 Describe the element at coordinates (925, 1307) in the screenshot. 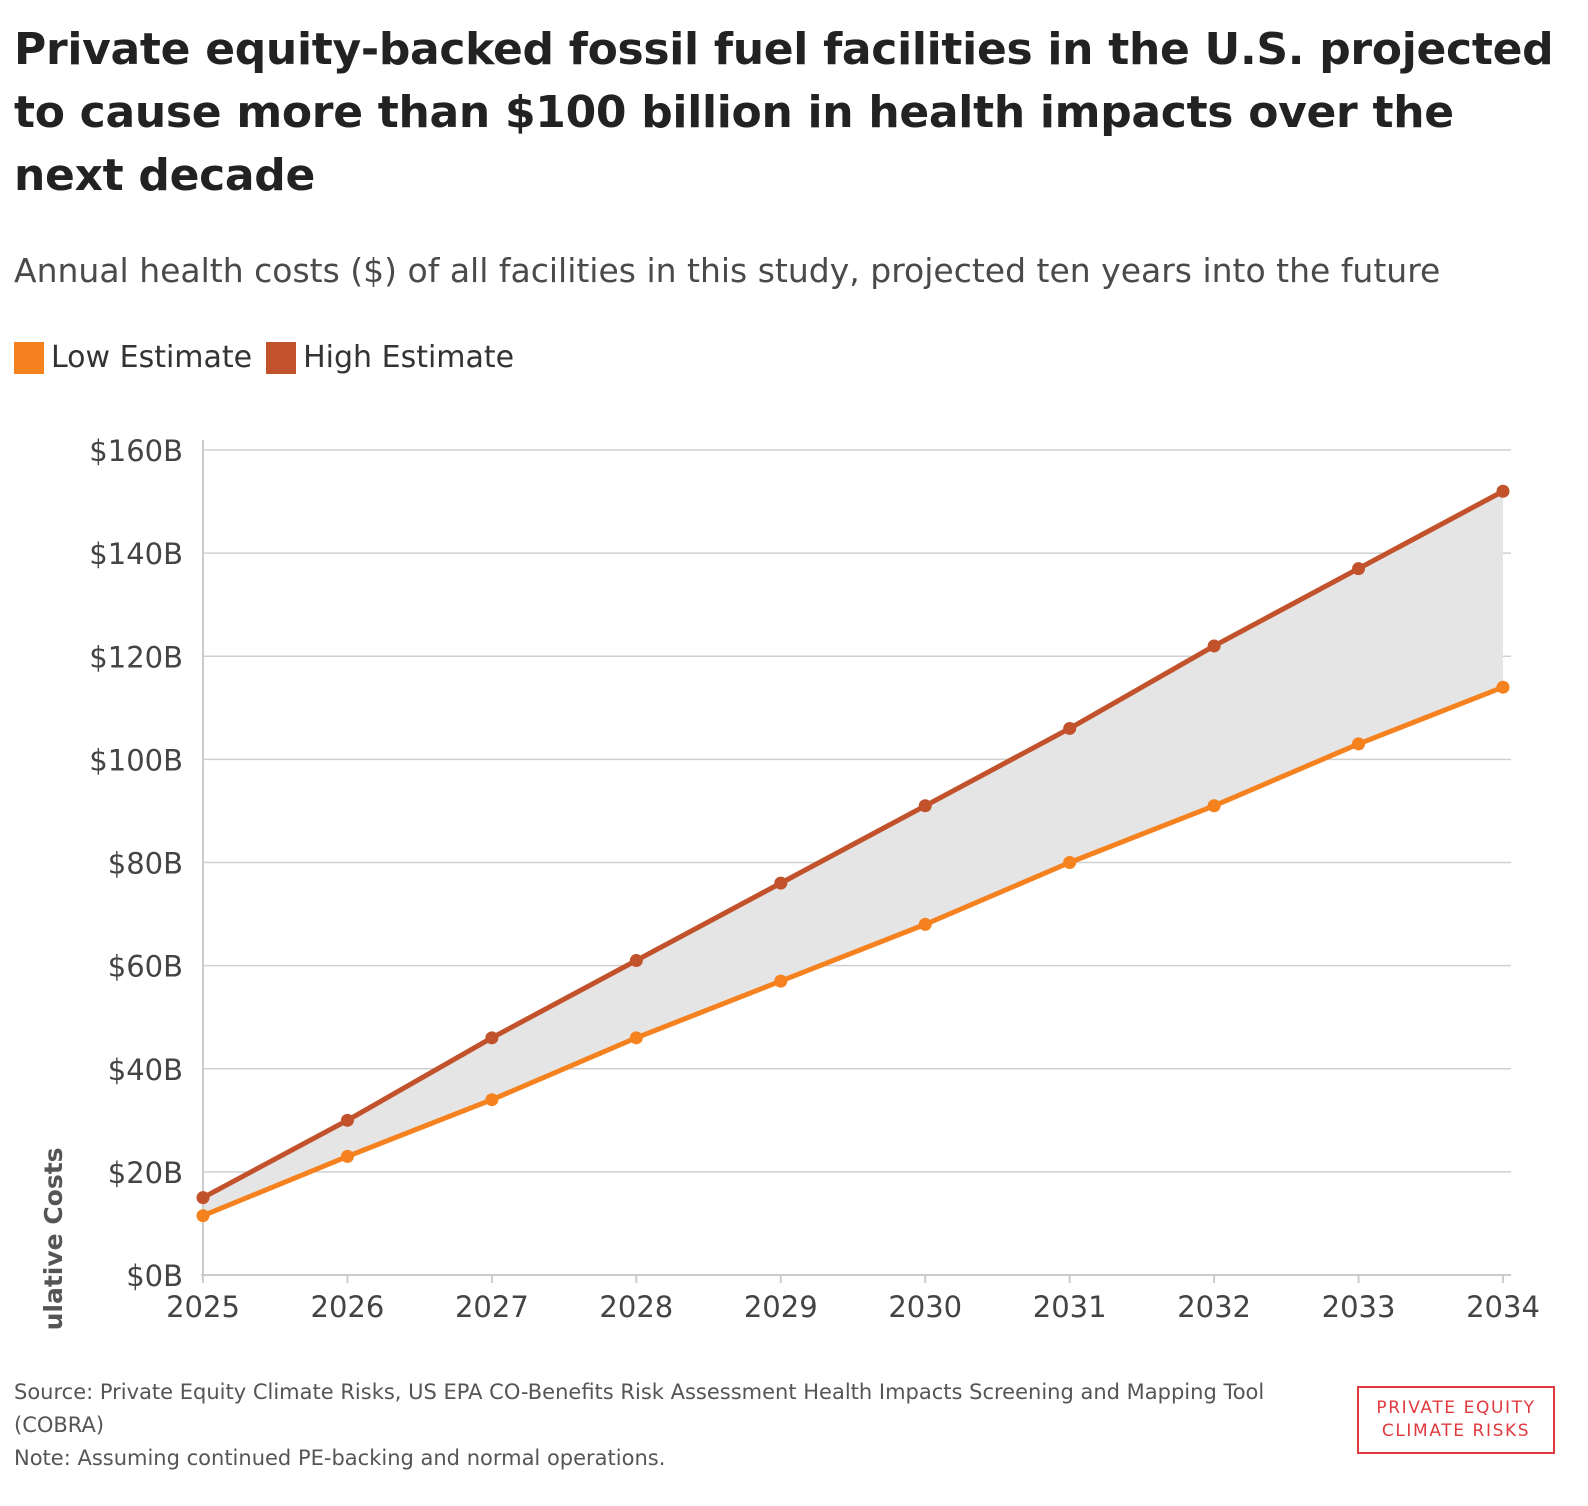

I see `x-tick-label: 2030` at that location.